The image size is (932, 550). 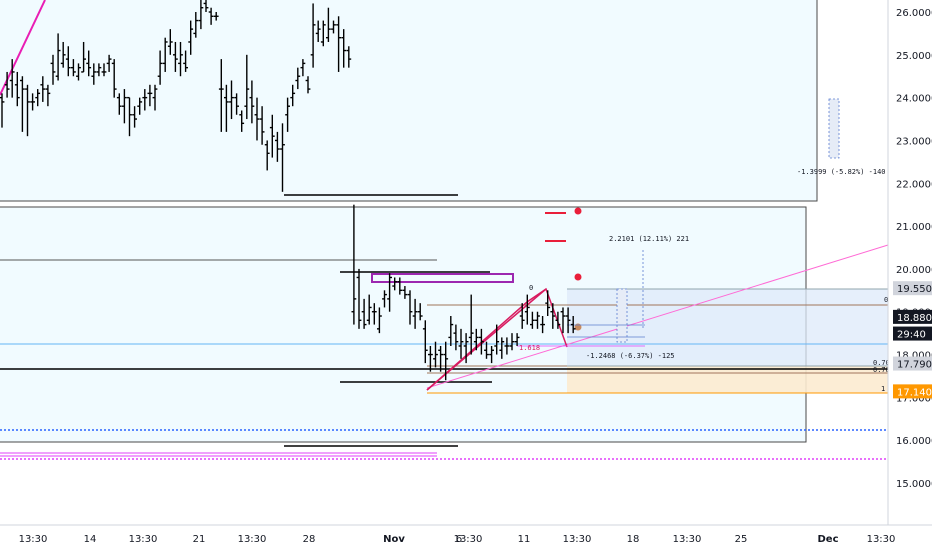 I want to click on measure-top-label: -1.3999 (-5.82%) -140, so click(x=841, y=172).